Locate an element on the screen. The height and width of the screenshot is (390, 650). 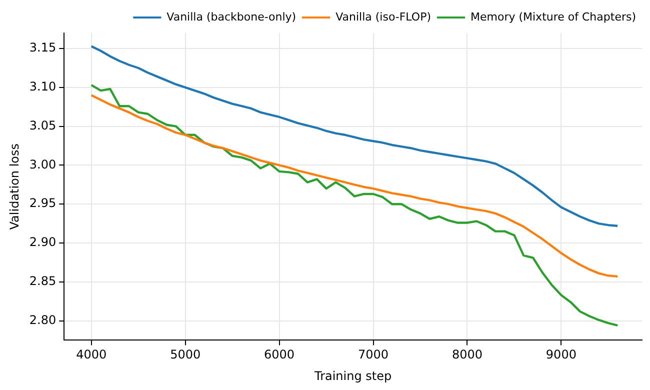
x-tick-label: 5000 is located at coordinates (185, 355).